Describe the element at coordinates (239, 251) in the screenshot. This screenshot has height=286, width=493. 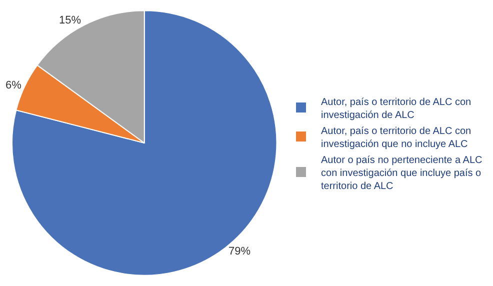
I see `data-label: 79%` at that location.